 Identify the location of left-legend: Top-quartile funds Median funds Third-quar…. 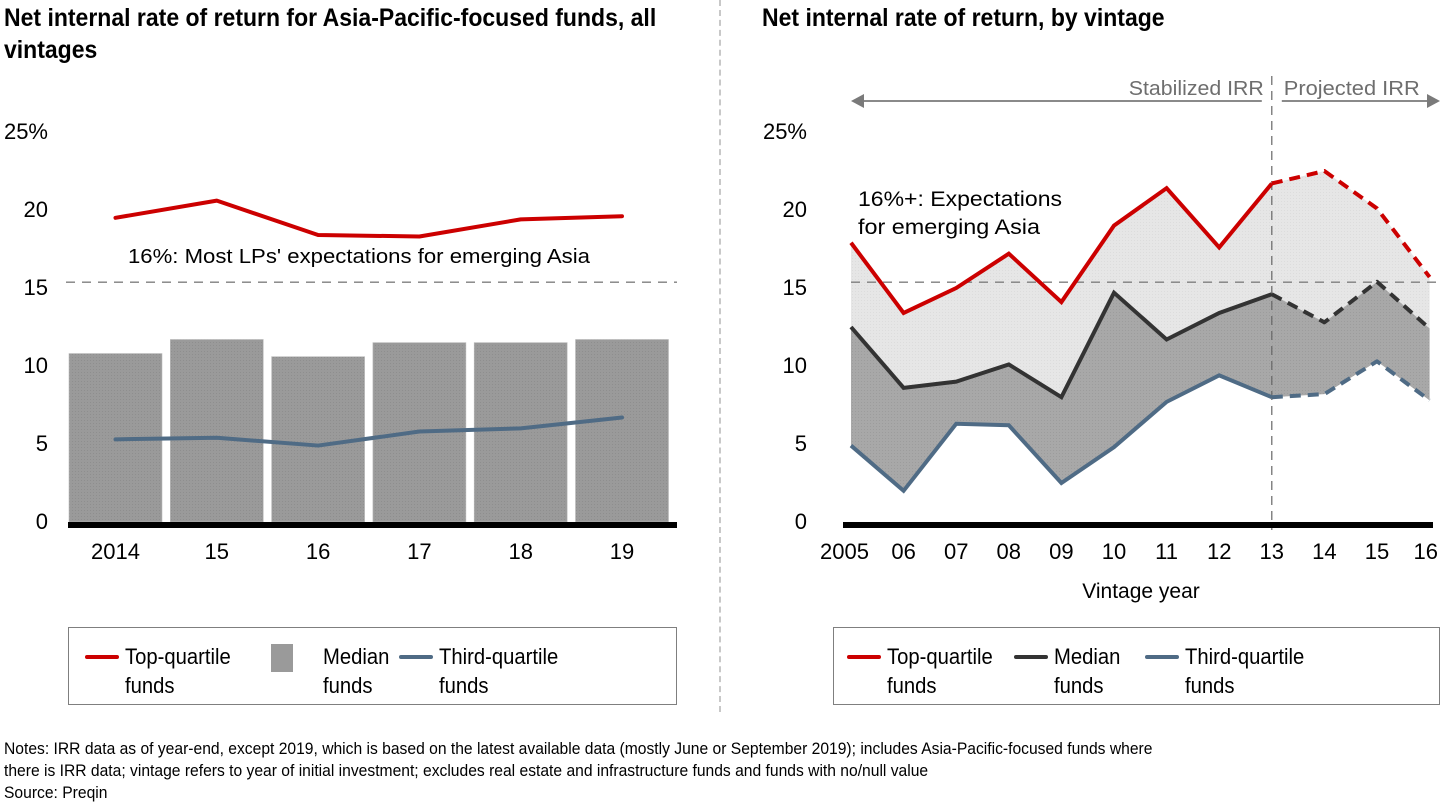
(372, 666).